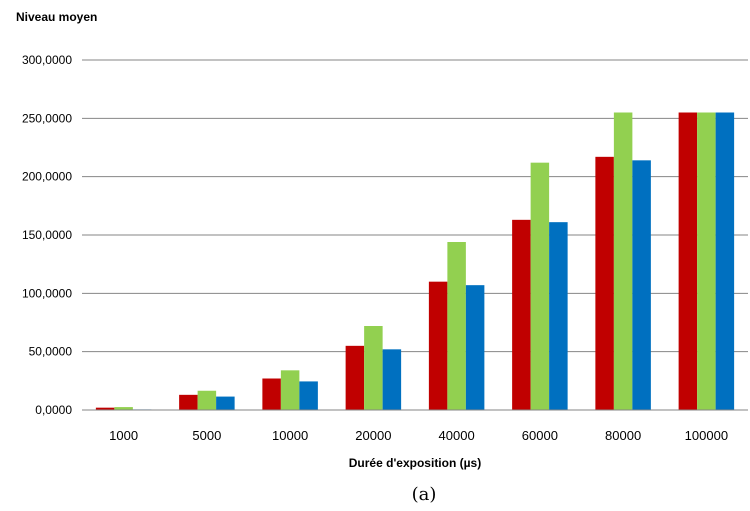 This screenshot has height=511, width=750. I want to click on y-tick-label: 300,0000, so click(47, 60).